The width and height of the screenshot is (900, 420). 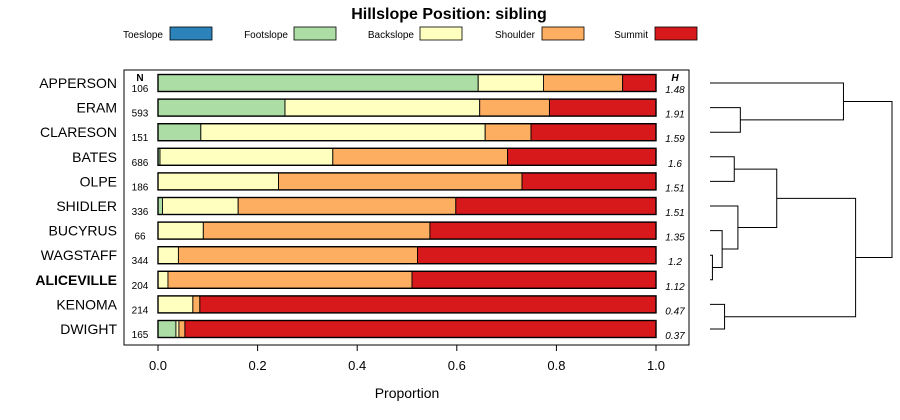 I want to click on bar-wagstaff-shoulder, so click(x=297, y=255).